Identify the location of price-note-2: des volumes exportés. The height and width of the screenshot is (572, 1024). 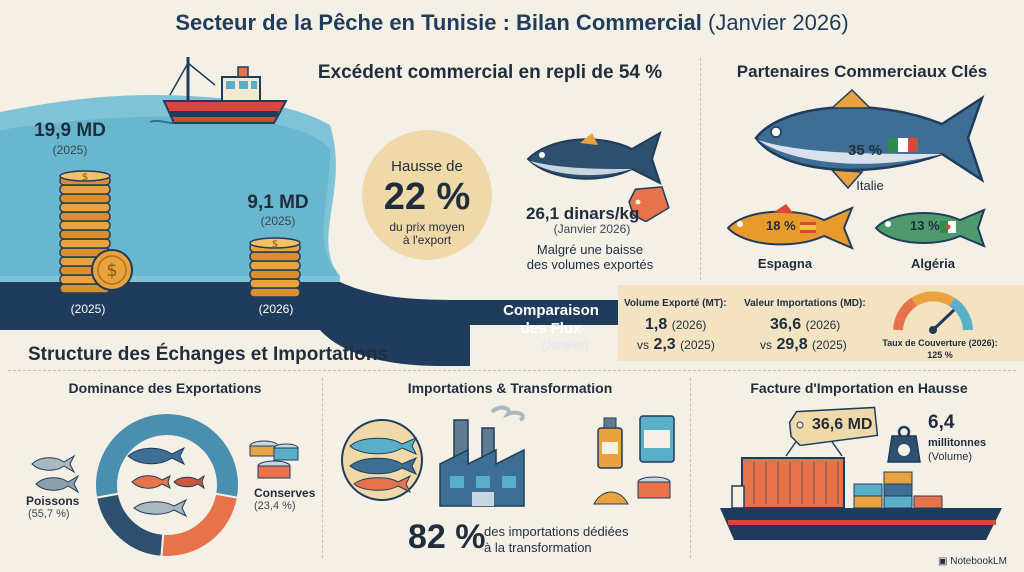
(590, 264).